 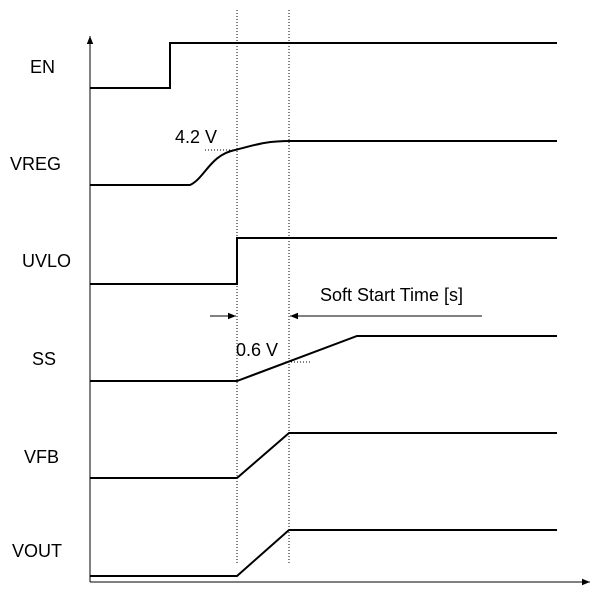 I want to click on soft-start-label: Soft Start Time [s], so click(x=391, y=295).